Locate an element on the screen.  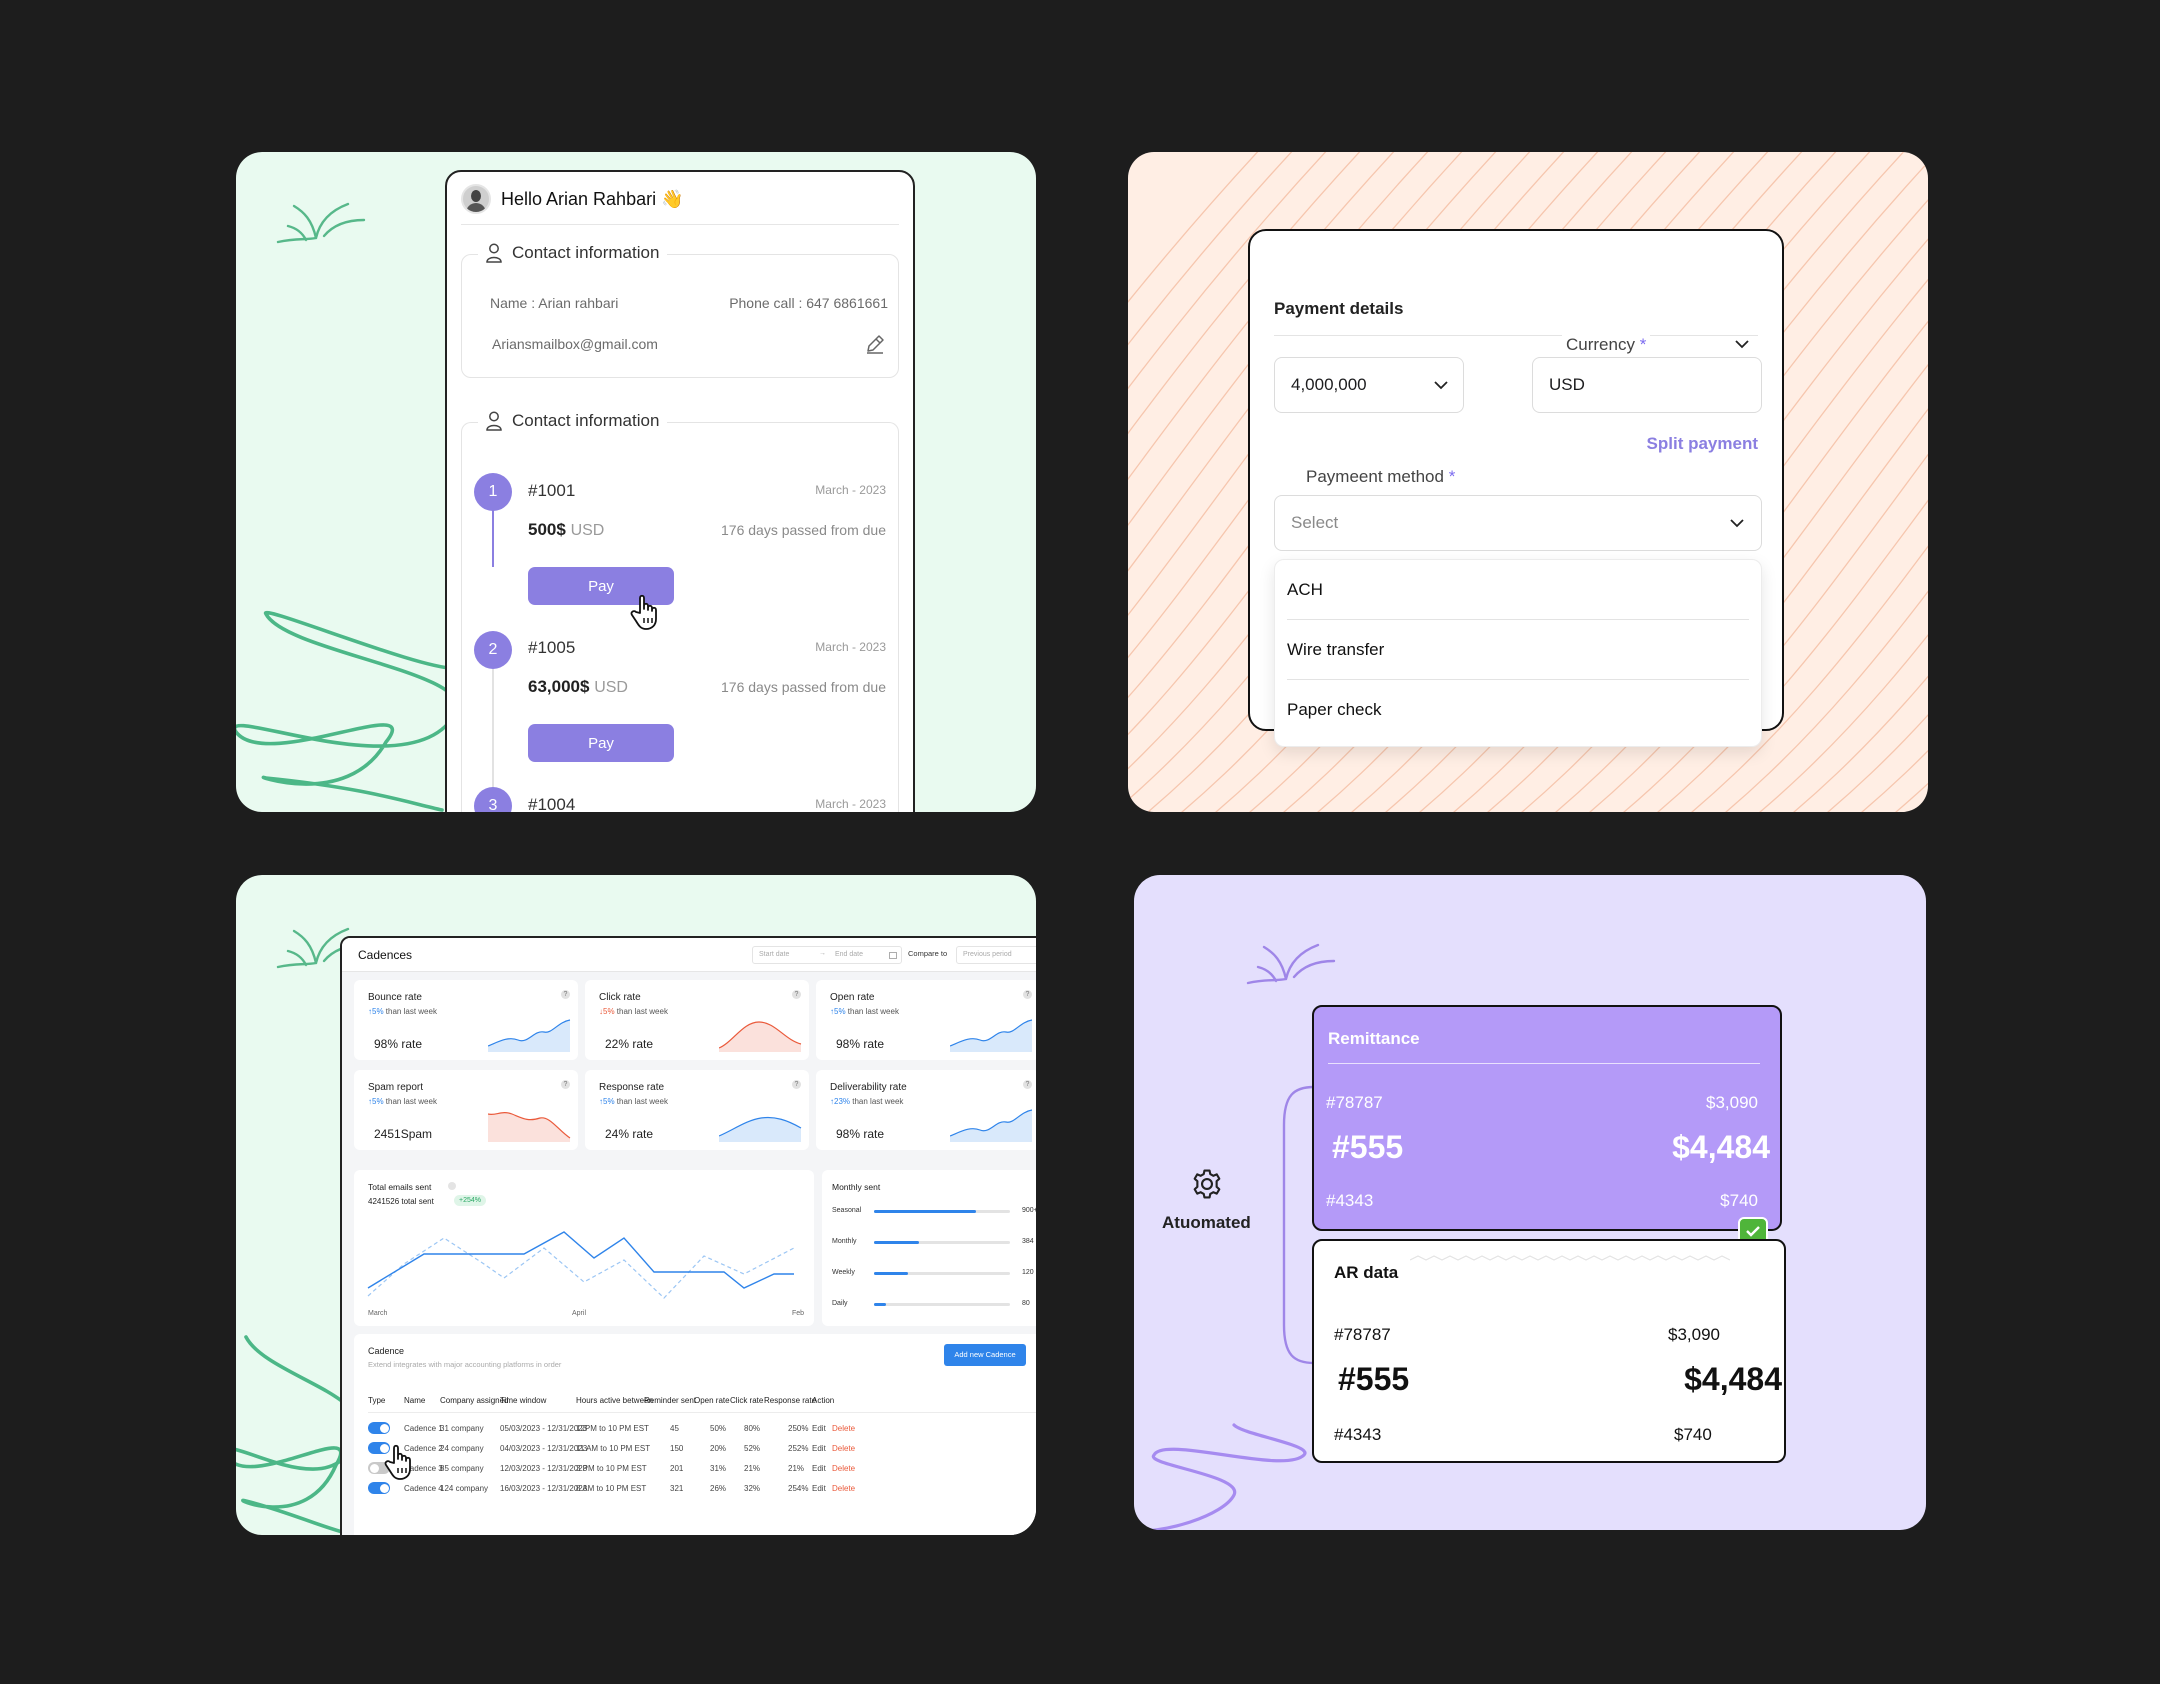
step-badge: 2 is located at coordinates (493, 650).